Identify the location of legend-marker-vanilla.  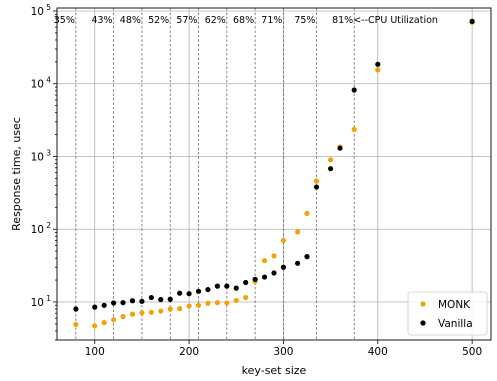
(423, 323).